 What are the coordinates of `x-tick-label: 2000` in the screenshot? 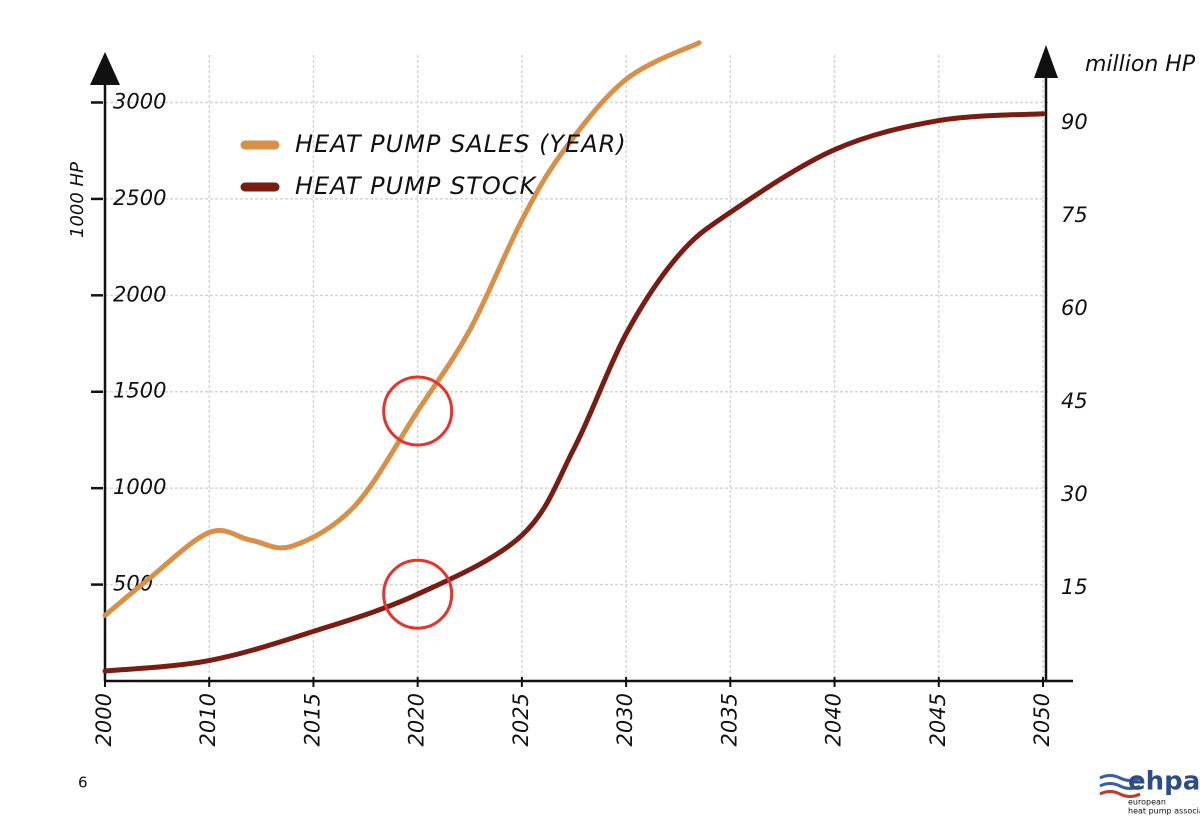 It's located at (104, 719).